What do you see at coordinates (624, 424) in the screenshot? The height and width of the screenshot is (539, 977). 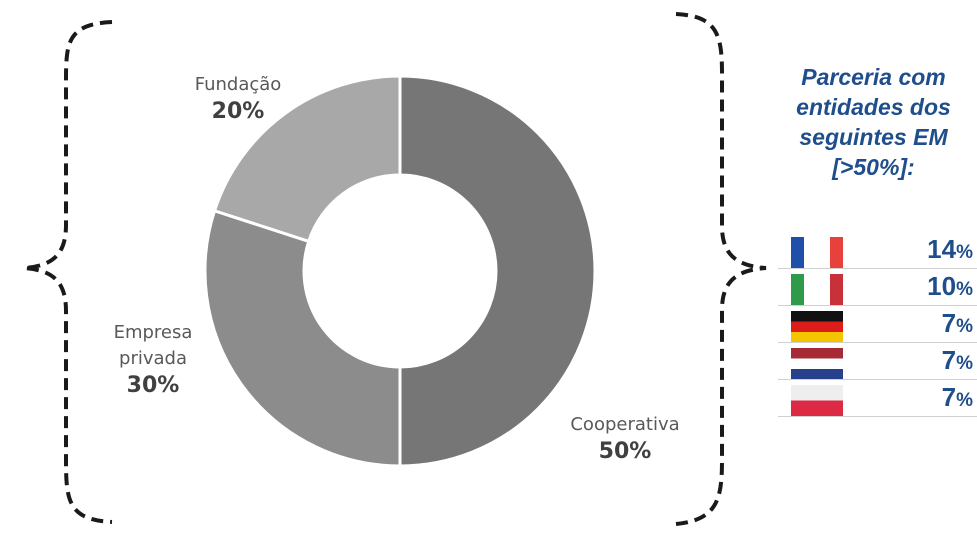 I see `slice-category-label: Cooperativa` at bounding box center [624, 424].